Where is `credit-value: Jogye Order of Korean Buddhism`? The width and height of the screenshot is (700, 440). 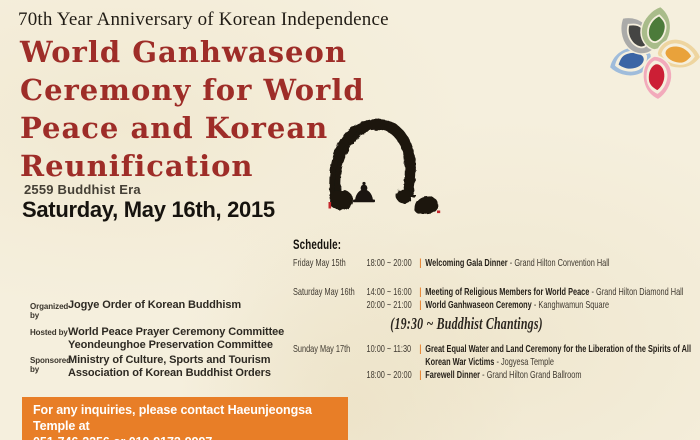 credit-value: Jogye Order of Korean Buddhism is located at coordinates (155, 305).